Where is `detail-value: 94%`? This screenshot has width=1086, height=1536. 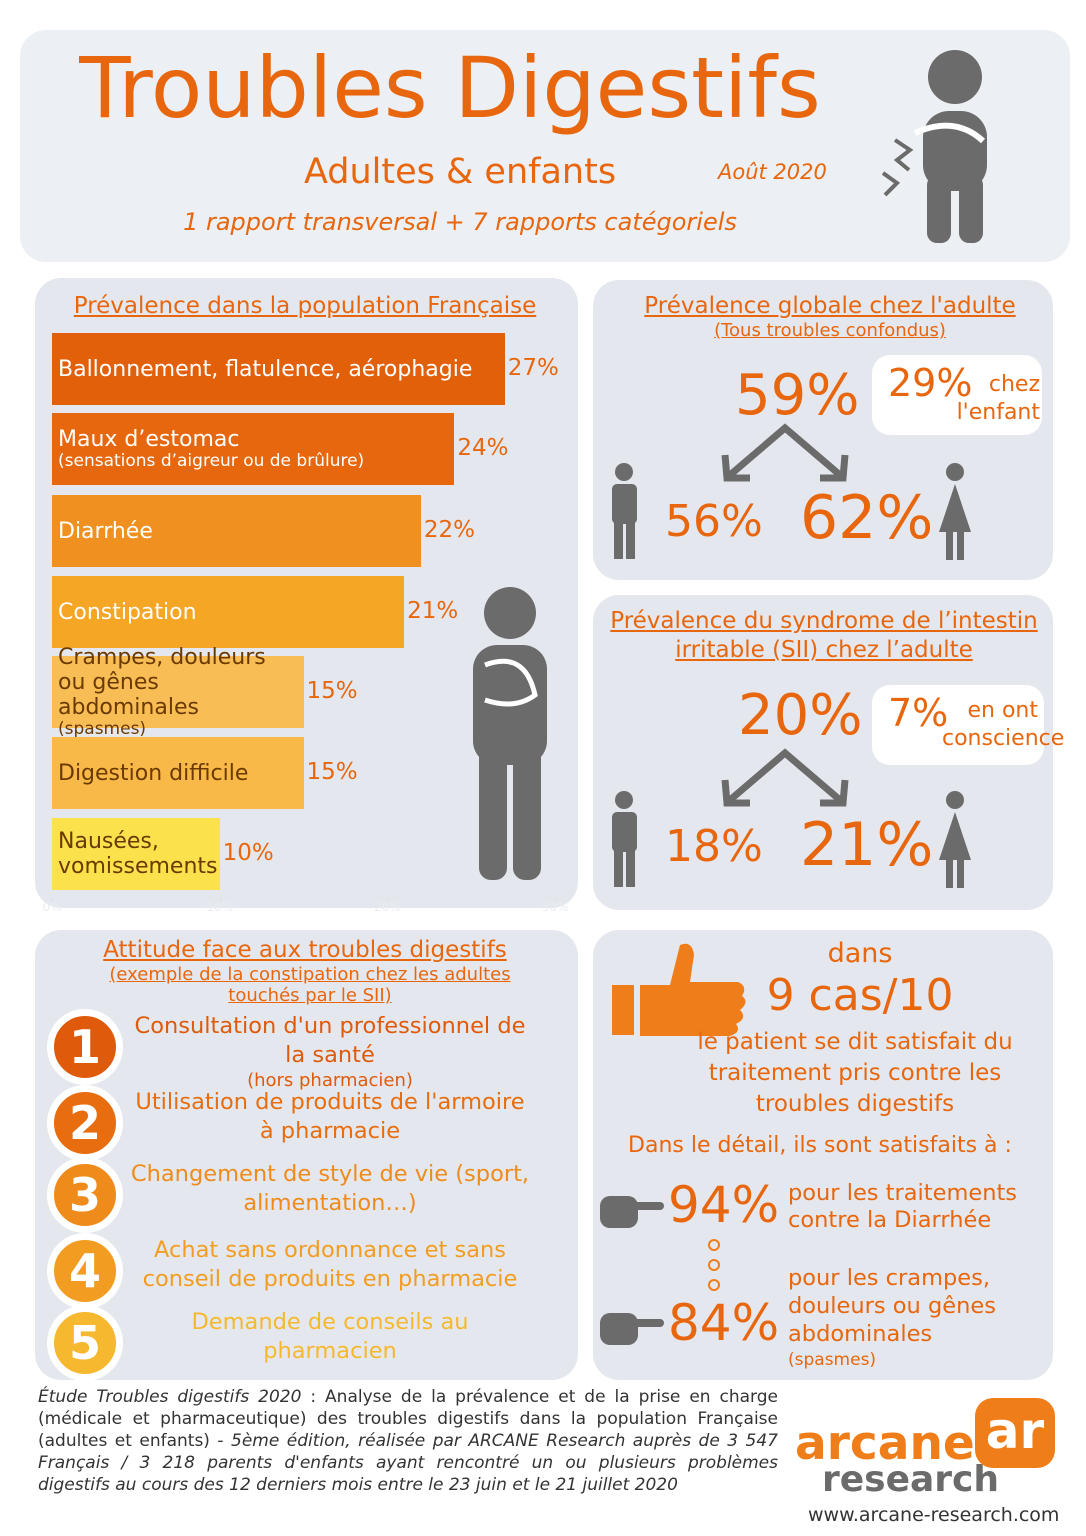
detail-value: 94% is located at coordinates (724, 1205).